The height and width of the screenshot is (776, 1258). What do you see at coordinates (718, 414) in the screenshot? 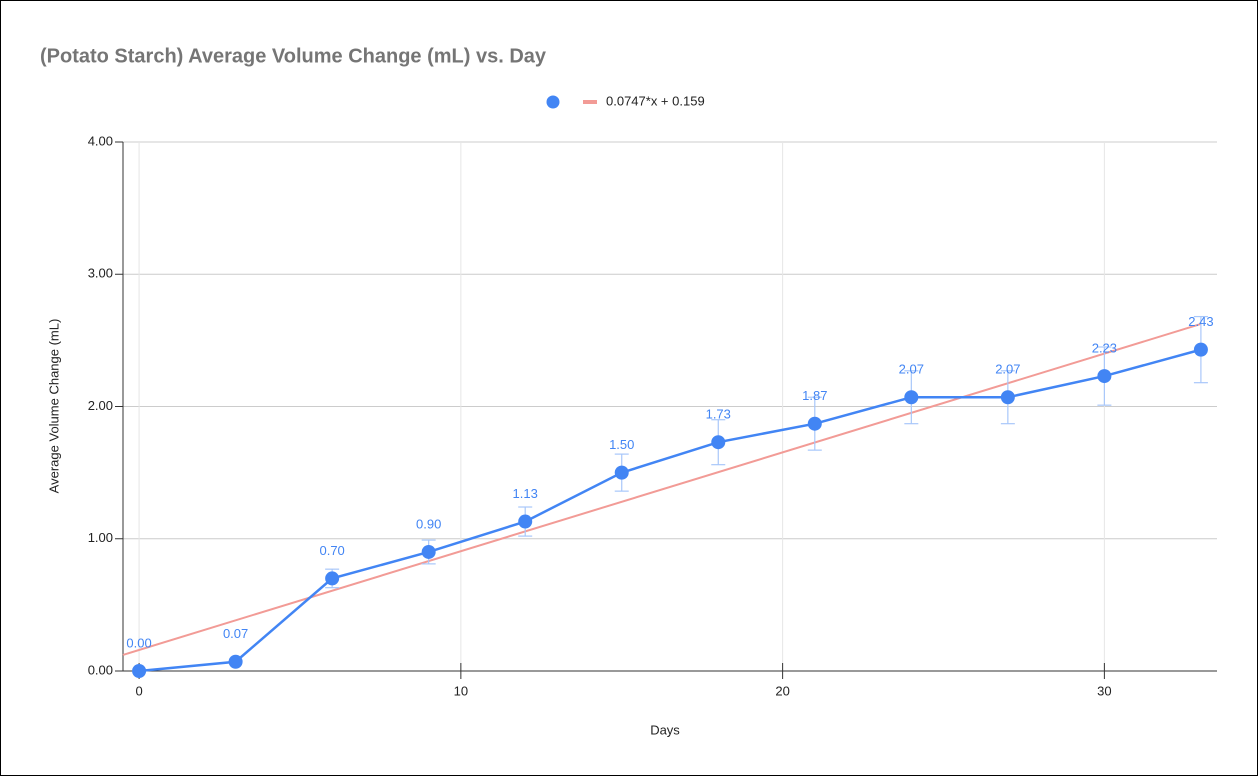
I see `data-label: 1.73` at bounding box center [718, 414].